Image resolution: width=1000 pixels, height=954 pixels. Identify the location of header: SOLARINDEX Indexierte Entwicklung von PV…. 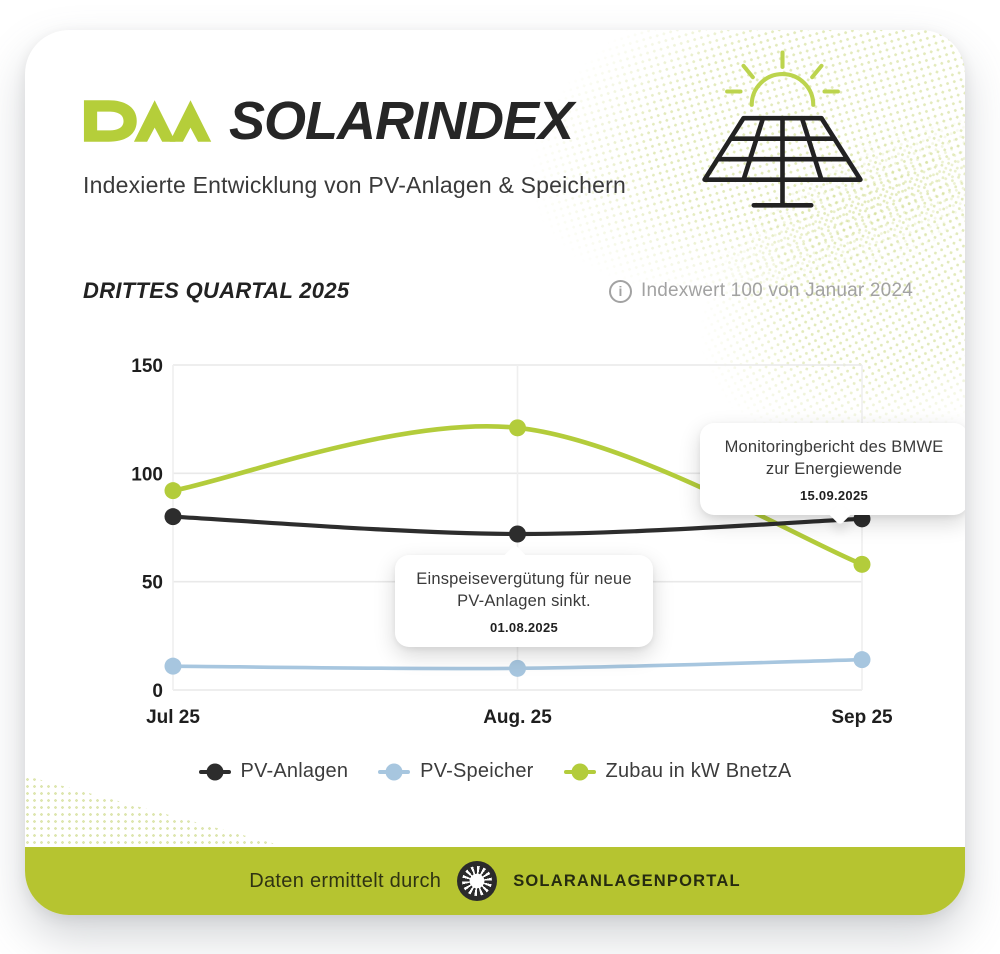
(354, 144).